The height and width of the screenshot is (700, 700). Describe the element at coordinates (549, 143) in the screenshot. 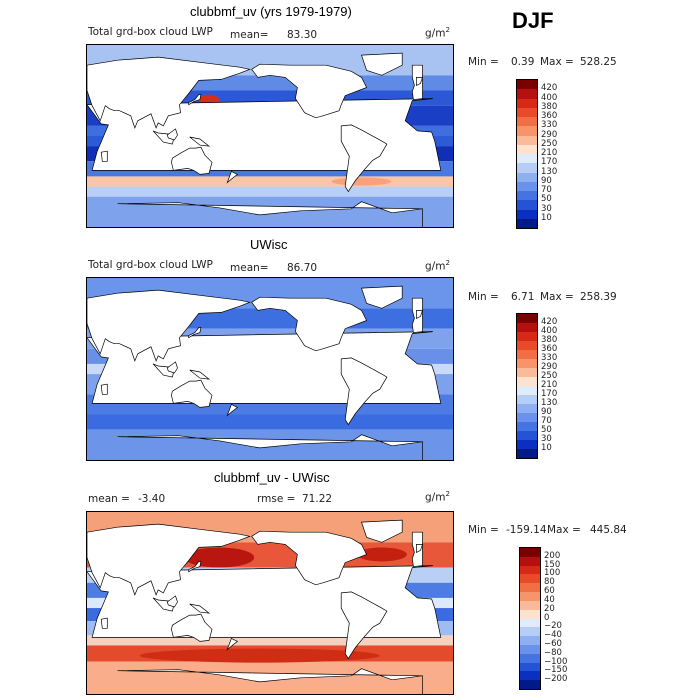

I see `colorbar-tick-label: 250` at that location.